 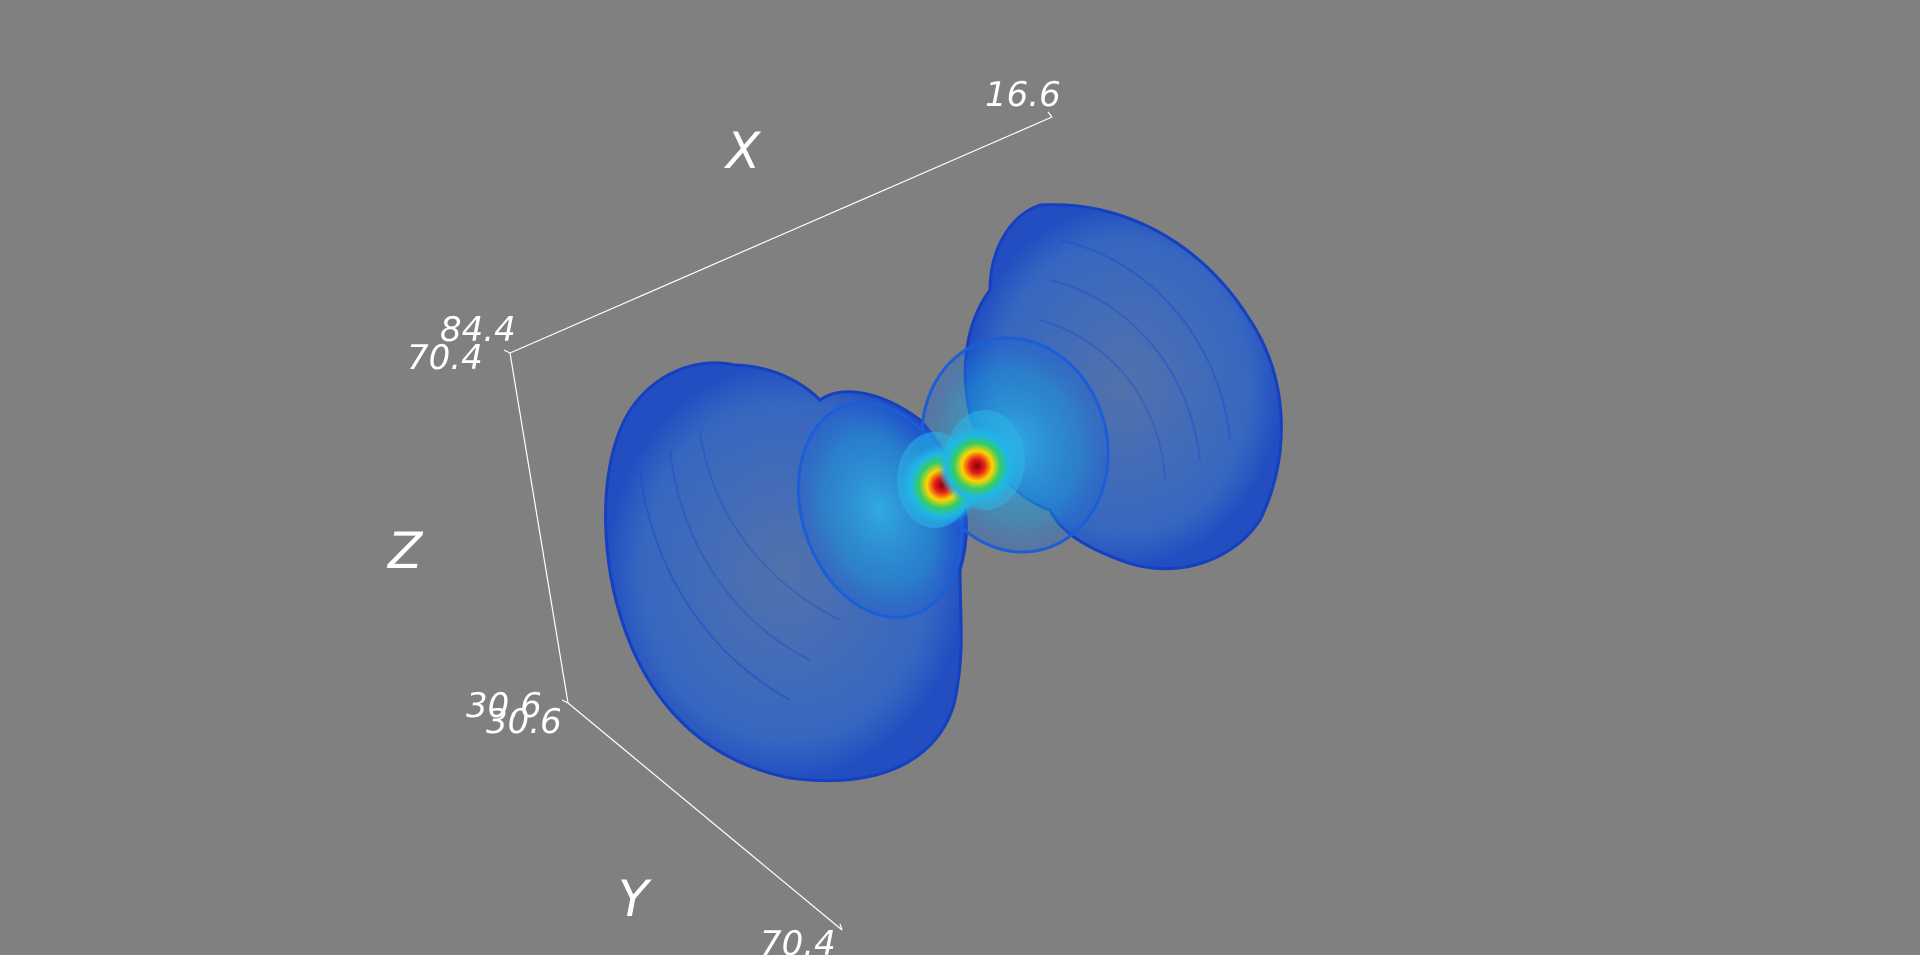 I want to click on x-axis-end-tick, so click(x=1050, y=114).